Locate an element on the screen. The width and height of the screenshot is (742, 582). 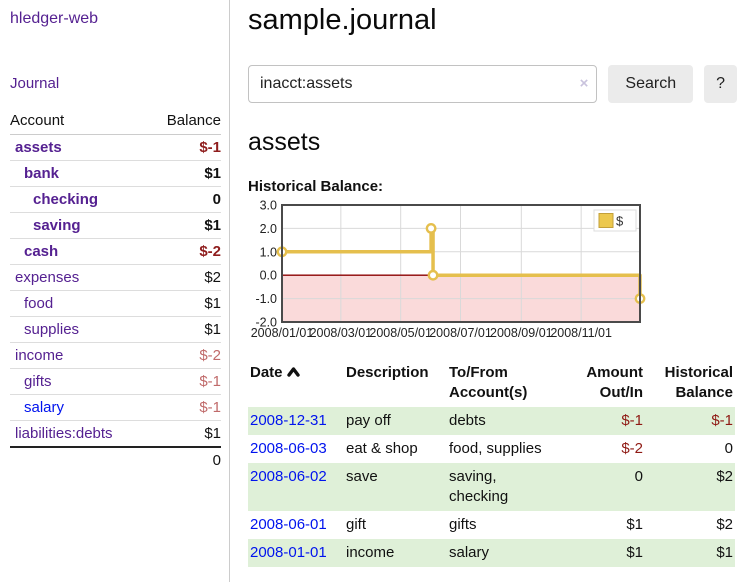
account-row: supplies $1 is located at coordinates (115, 330).